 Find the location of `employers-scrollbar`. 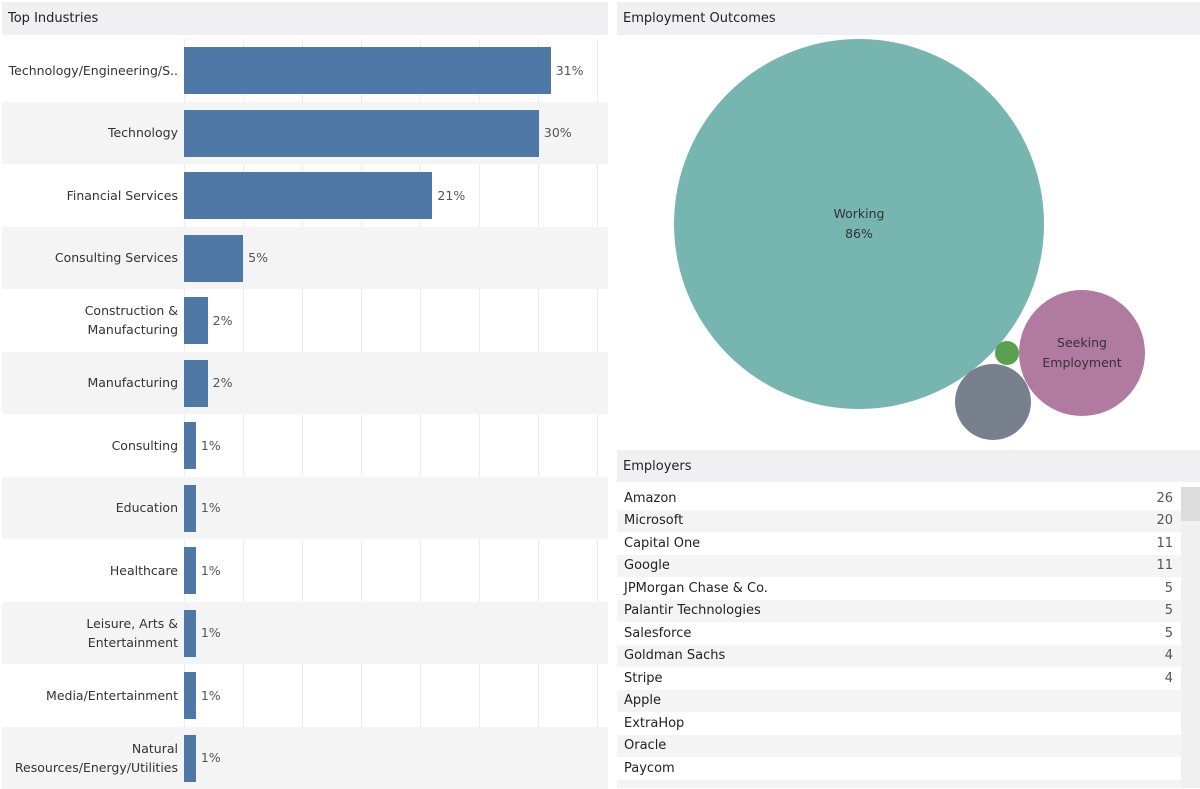

employers-scrollbar is located at coordinates (1190, 637).